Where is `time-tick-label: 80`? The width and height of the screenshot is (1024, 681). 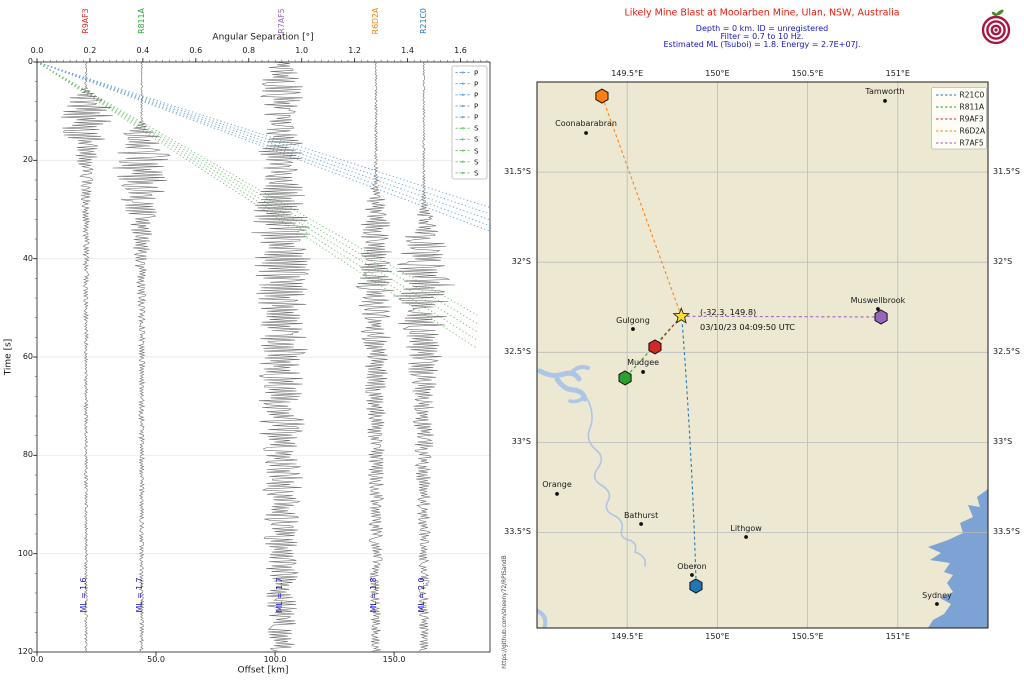
time-tick-label: 80 is located at coordinates (27, 455).